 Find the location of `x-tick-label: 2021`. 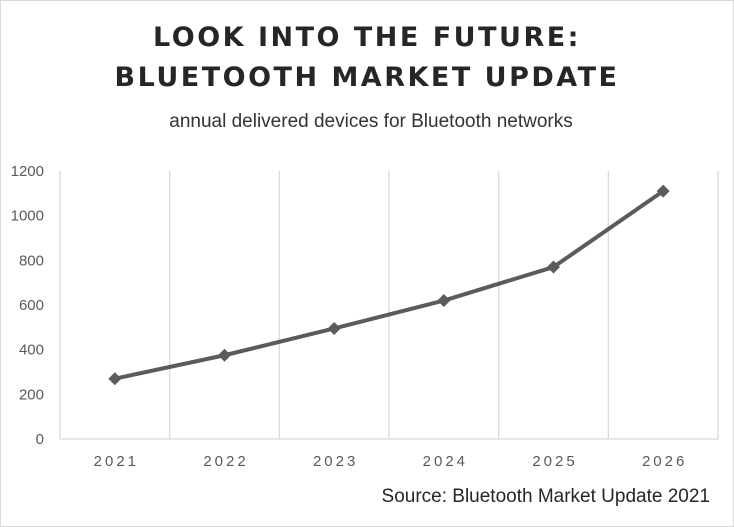

x-tick-label: 2021 is located at coordinates (116, 461).